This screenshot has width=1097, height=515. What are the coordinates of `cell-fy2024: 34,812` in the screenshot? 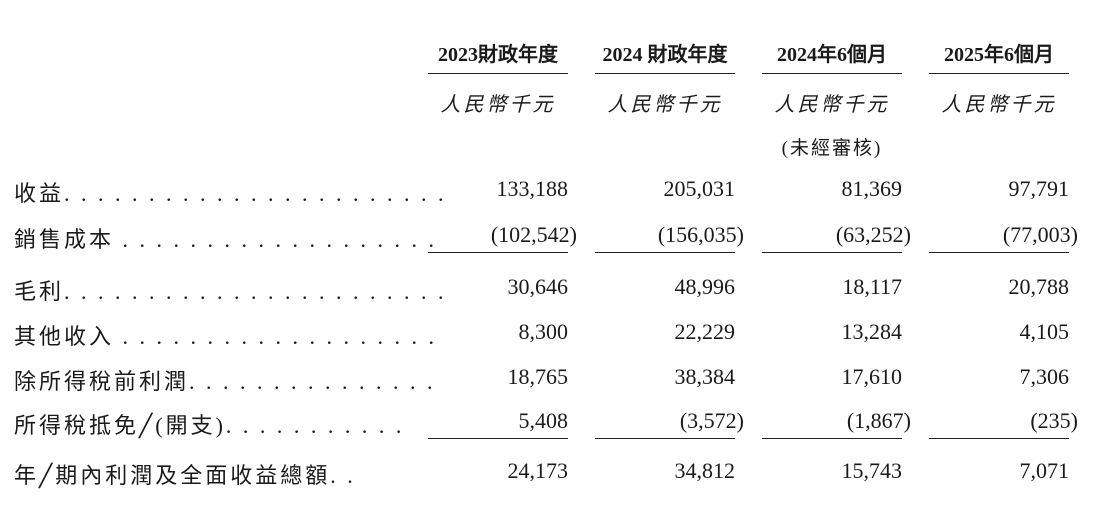 It's located at (705, 470).